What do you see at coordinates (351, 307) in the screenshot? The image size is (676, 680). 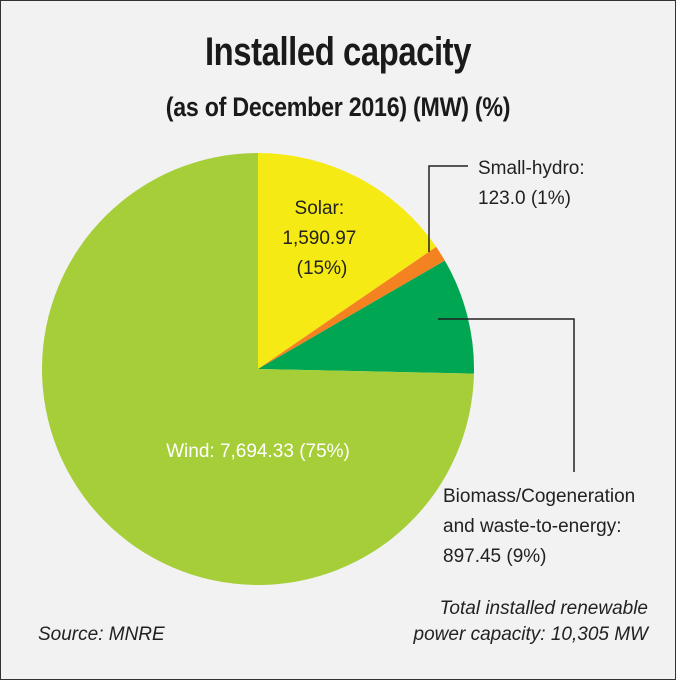 I see `slice-small-hydro` at bounding box center [351, 307].